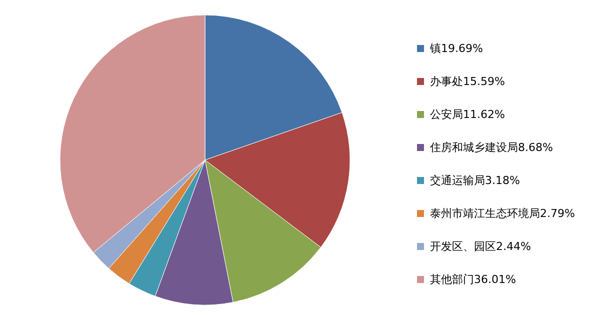  What do you see at coordinates (491, 147) in the screenshot?
I see `legend-label: 住房和城乡建设局8.68%` at bounding box center [491, 147].